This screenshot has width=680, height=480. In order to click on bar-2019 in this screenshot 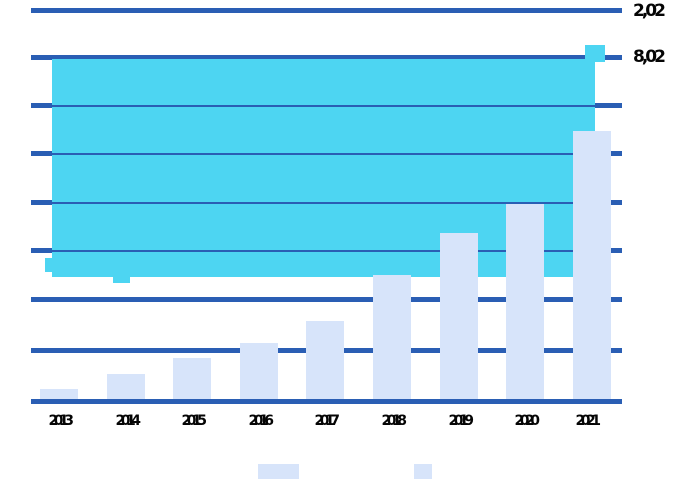, I will do `click(459, 316)`.